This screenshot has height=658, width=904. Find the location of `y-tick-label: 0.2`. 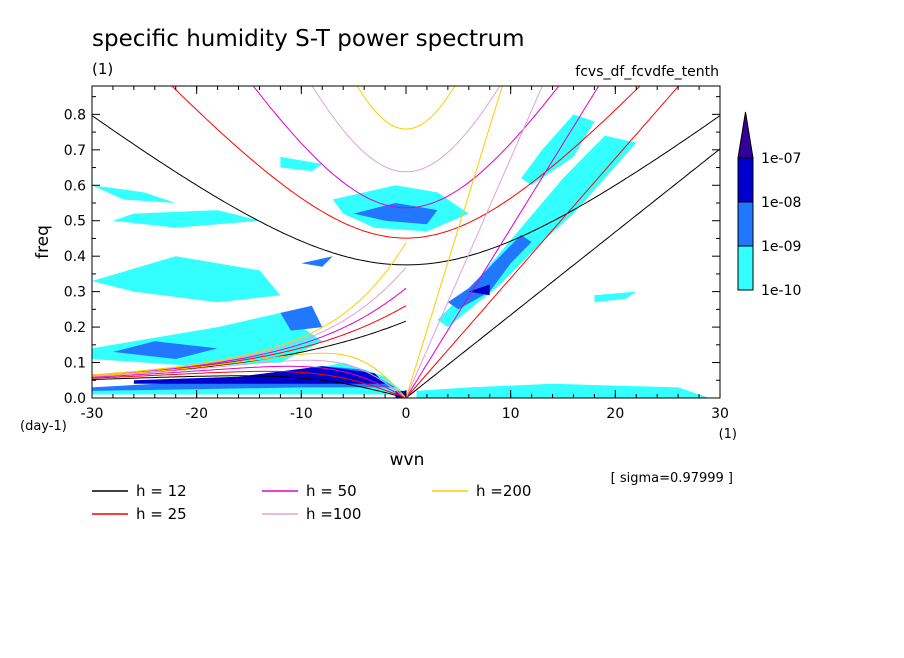

y-tick-label: 0.2 is located at coordinates (75, 328).